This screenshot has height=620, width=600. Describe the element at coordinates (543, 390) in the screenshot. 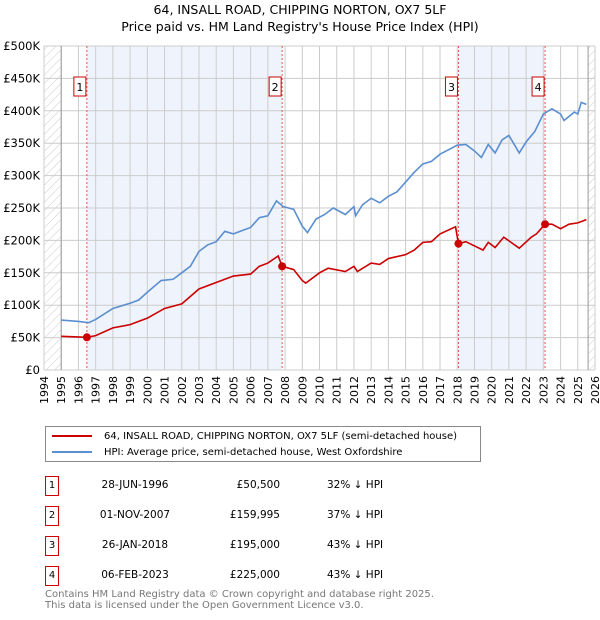

I see `x-tick-label: 2023` at that location.